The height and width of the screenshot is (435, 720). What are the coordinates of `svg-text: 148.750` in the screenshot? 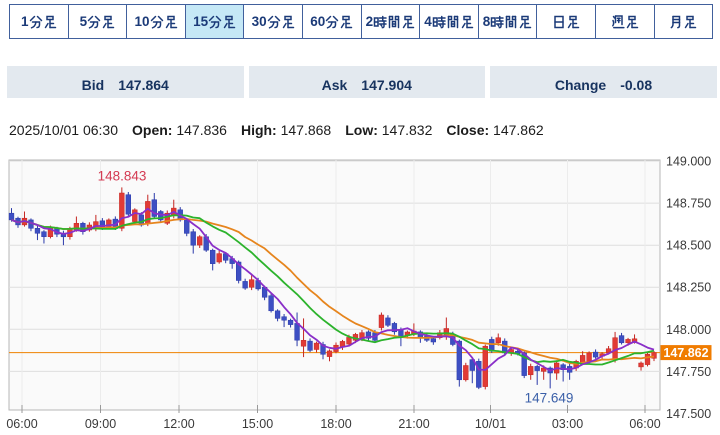 It's located at (688, 204).